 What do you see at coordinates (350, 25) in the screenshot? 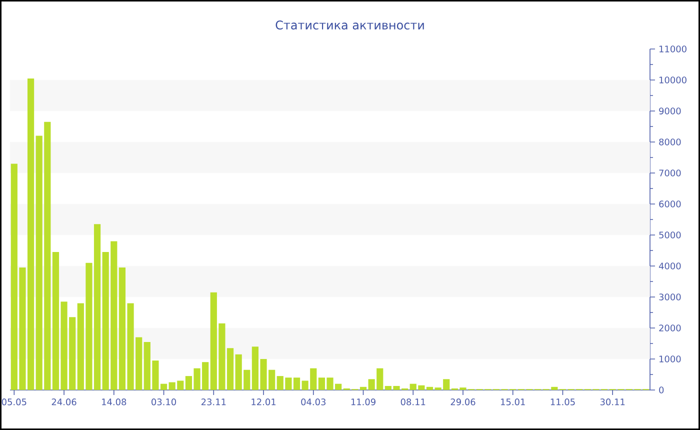
I see `chart-title: Статистика активности` at bounding box center [350, 25].